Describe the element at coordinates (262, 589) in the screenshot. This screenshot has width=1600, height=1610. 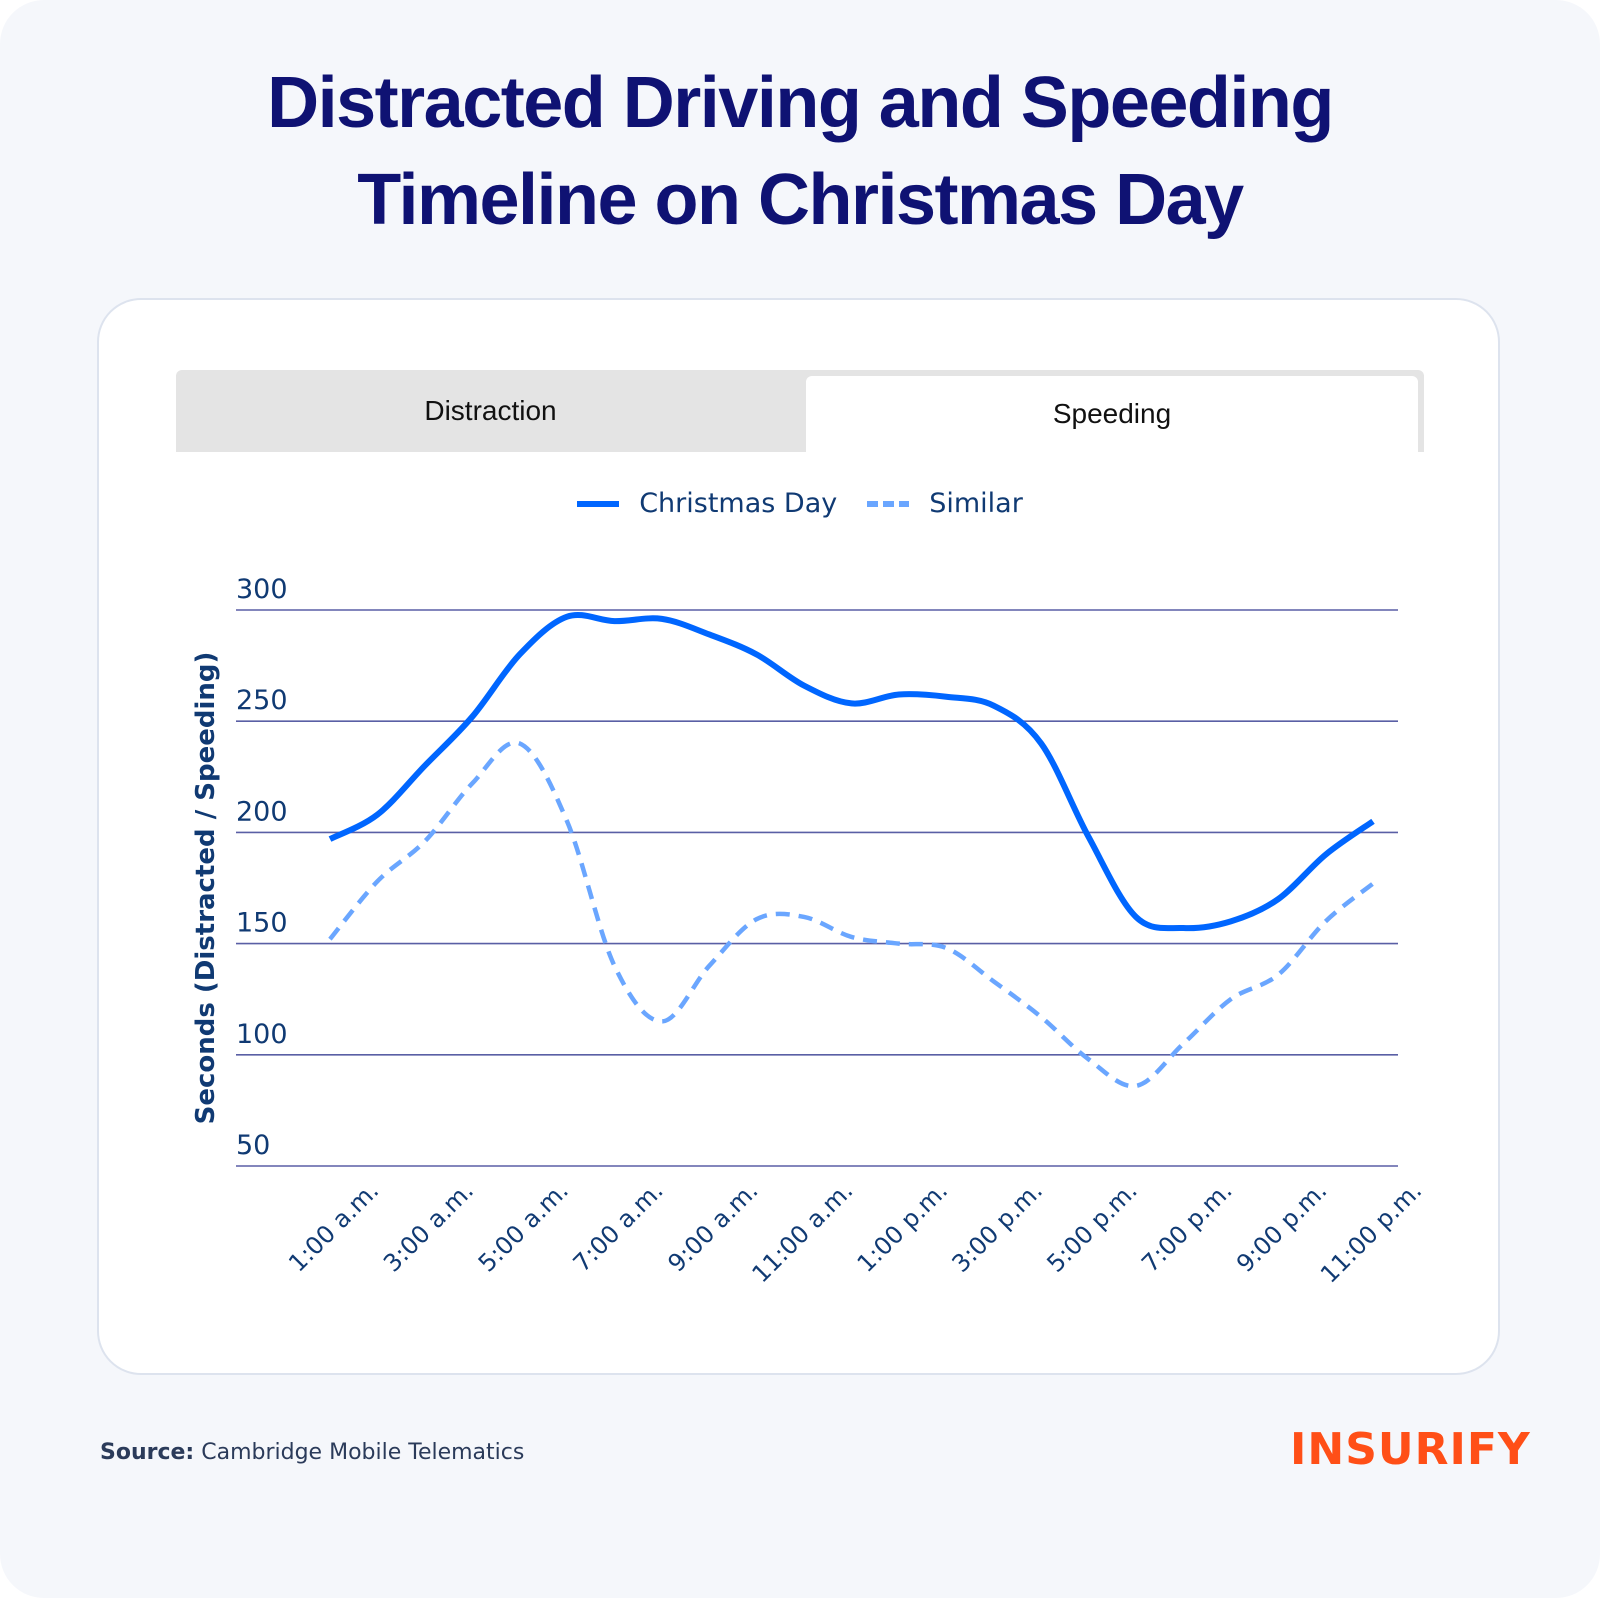
I see `y-tick-label: 300` at that location.